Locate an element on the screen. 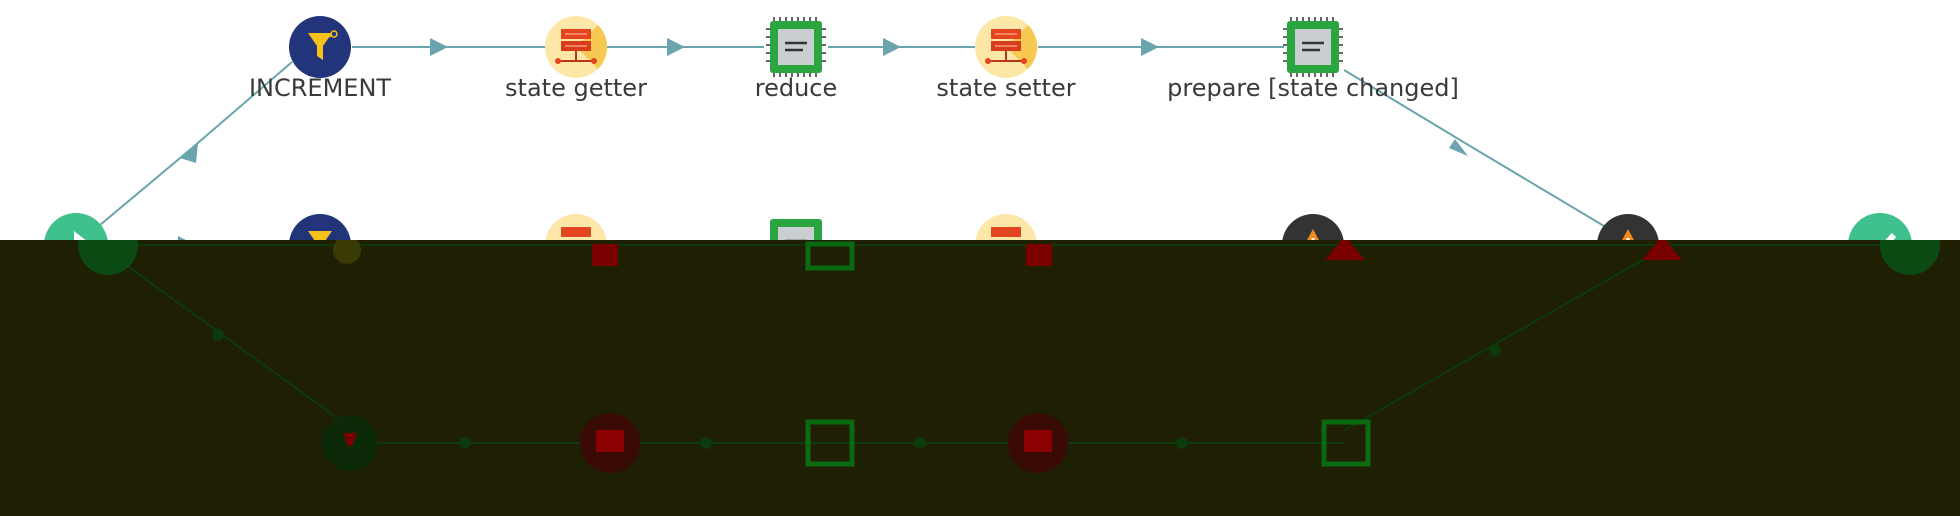 This screenshot has width=1960, height=516. node-prepare is located at coordinates (1313, 47).